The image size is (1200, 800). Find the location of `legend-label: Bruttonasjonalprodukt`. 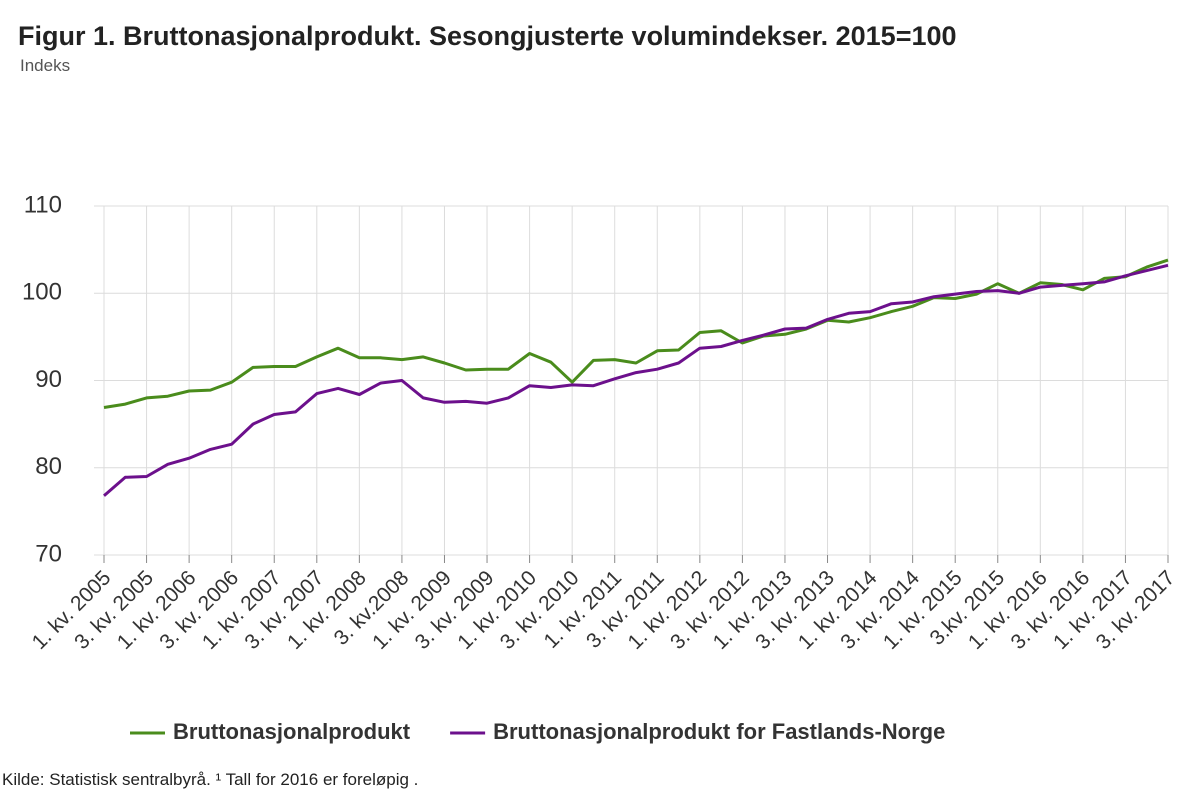

legend-label: Bruttonasjonalprodukt is located at coordinates (292, 731).